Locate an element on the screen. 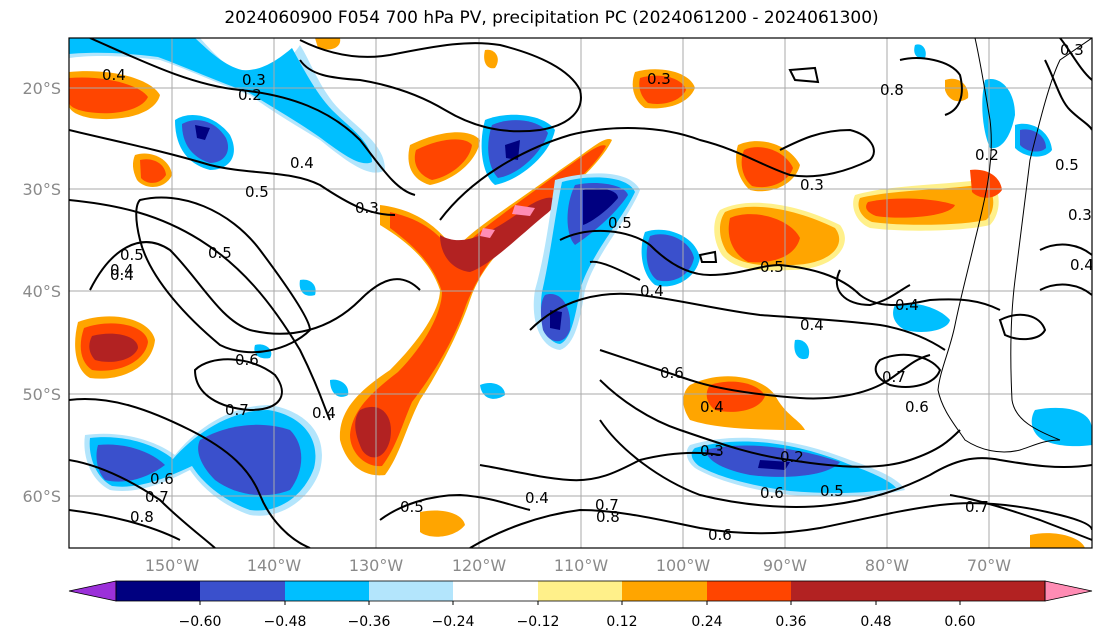 Image resolution: width=1103 pixels, height=641 pixels. colorbar-tick-label: 0.12 is located at coordinates (621, 622).